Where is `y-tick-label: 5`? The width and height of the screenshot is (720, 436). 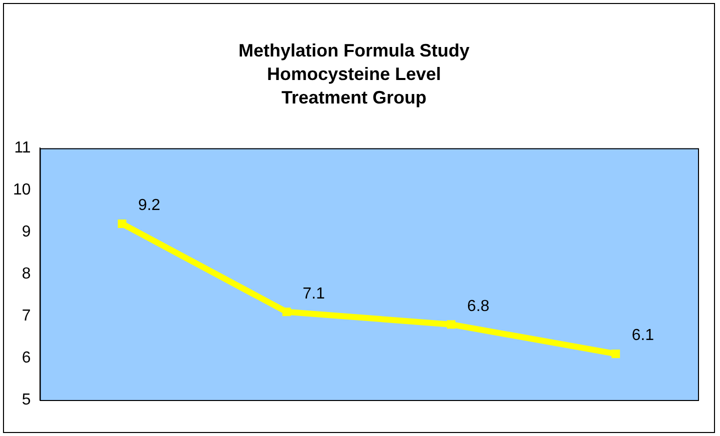 y-tick-label: 5 is located at coordinates (26, 399).